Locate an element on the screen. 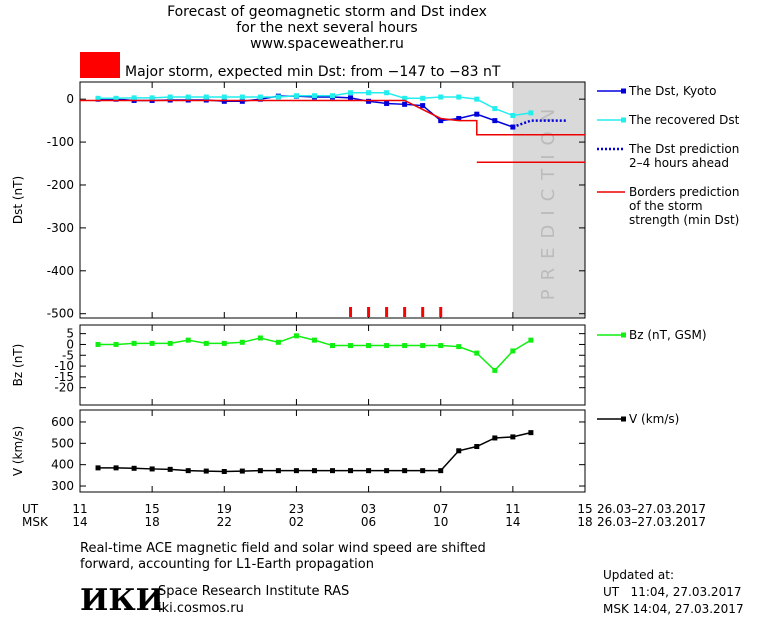 The image size is (760, 620). x-tick-label: 07 is located at coordinates (440, 509).